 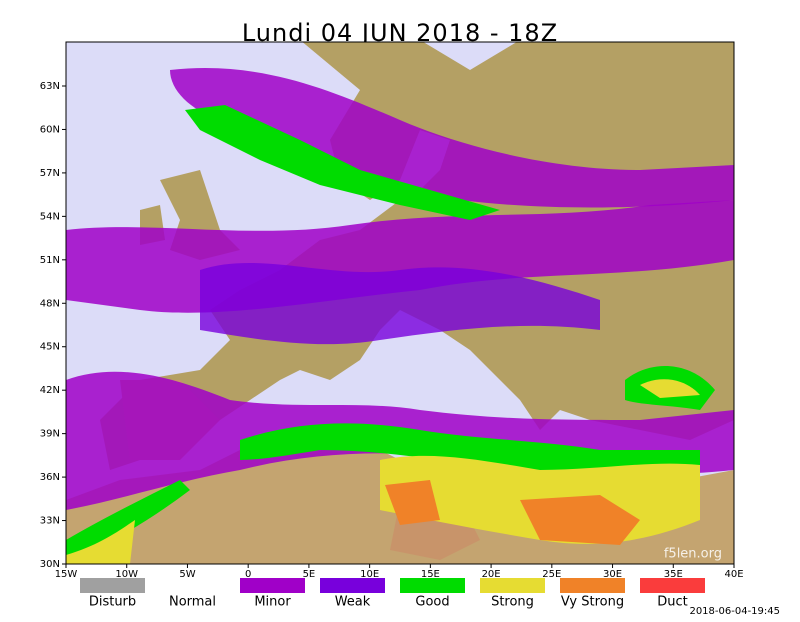 I want to click on lon-label: 25E, so click(x=551, y=574).